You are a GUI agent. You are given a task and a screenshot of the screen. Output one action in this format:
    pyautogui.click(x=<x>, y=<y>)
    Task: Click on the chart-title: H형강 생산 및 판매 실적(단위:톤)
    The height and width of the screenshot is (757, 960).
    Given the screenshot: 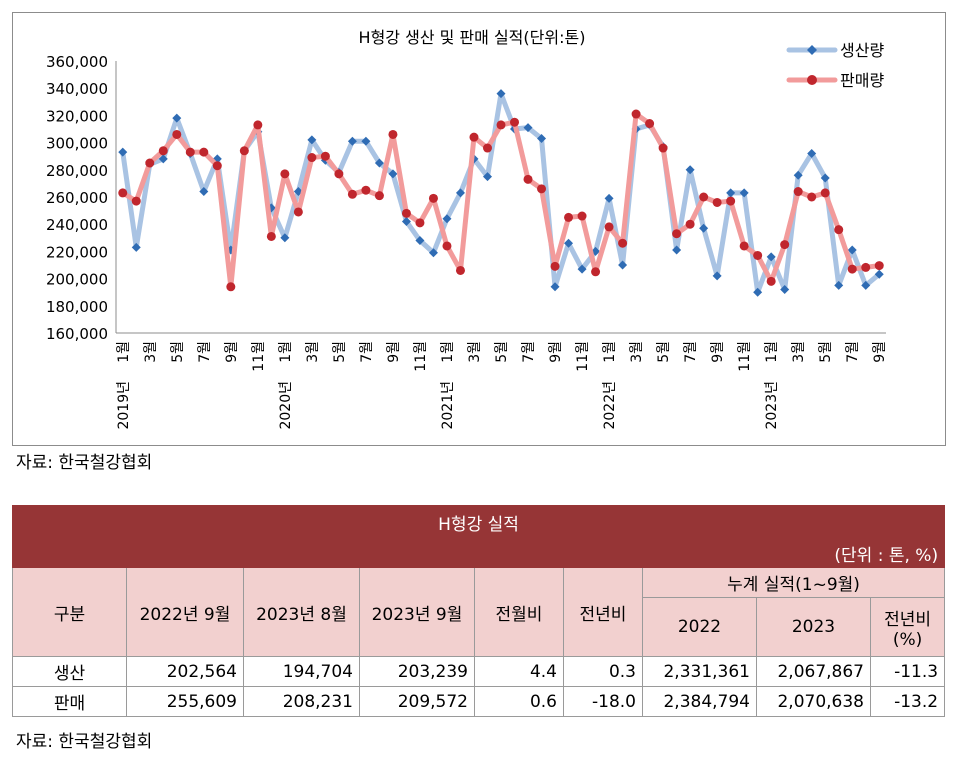 What is the action you would take?
    pyautogui.click(x=472, y=37)
    